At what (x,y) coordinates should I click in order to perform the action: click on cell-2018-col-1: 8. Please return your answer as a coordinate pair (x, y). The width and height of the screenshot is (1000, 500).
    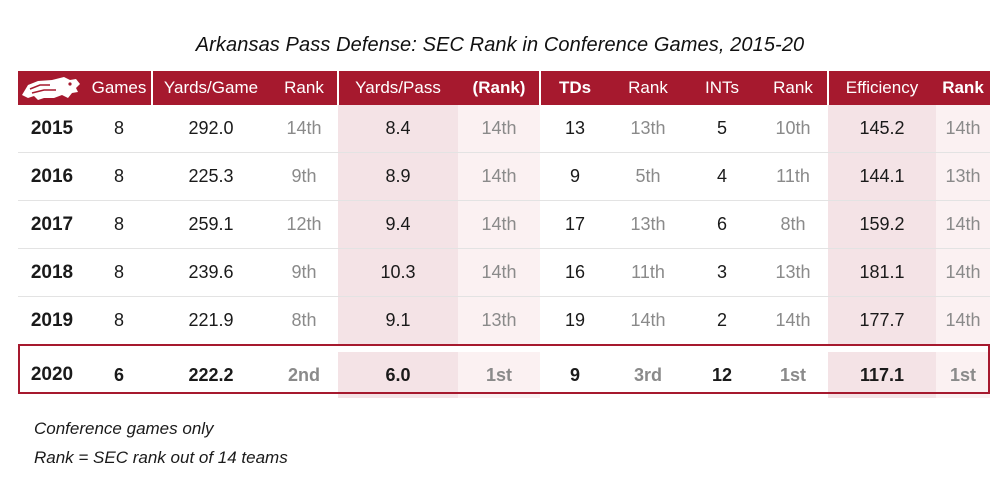
    Looking at the image, I should click on (118, 272).